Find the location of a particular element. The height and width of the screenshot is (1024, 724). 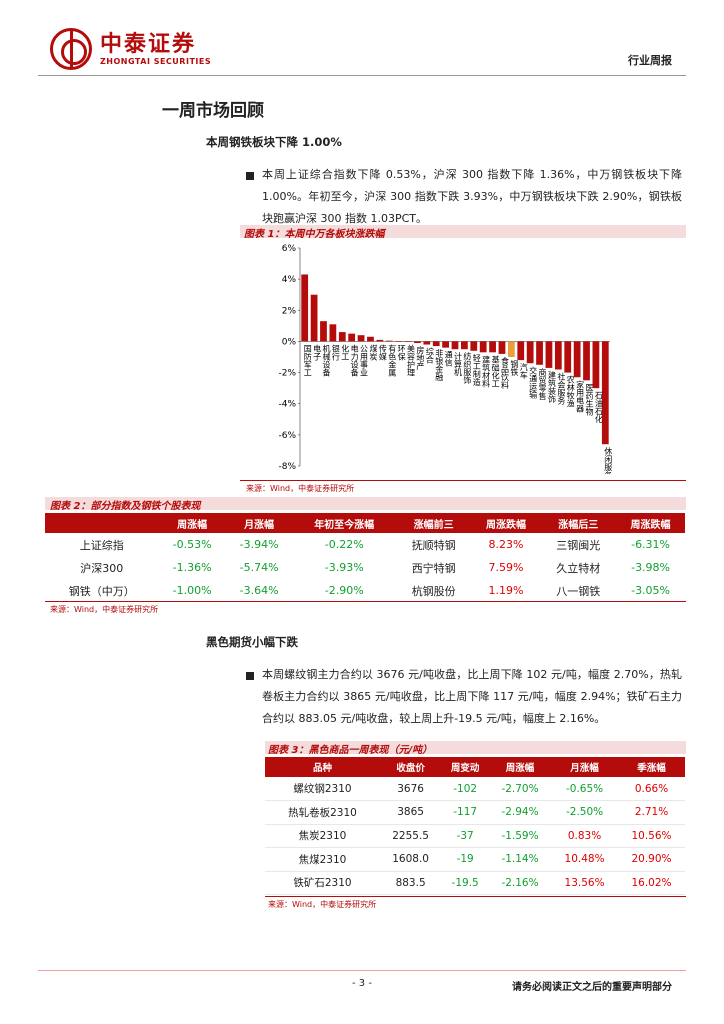

report-type: 行业周报 is located at coordinates (650, 60).